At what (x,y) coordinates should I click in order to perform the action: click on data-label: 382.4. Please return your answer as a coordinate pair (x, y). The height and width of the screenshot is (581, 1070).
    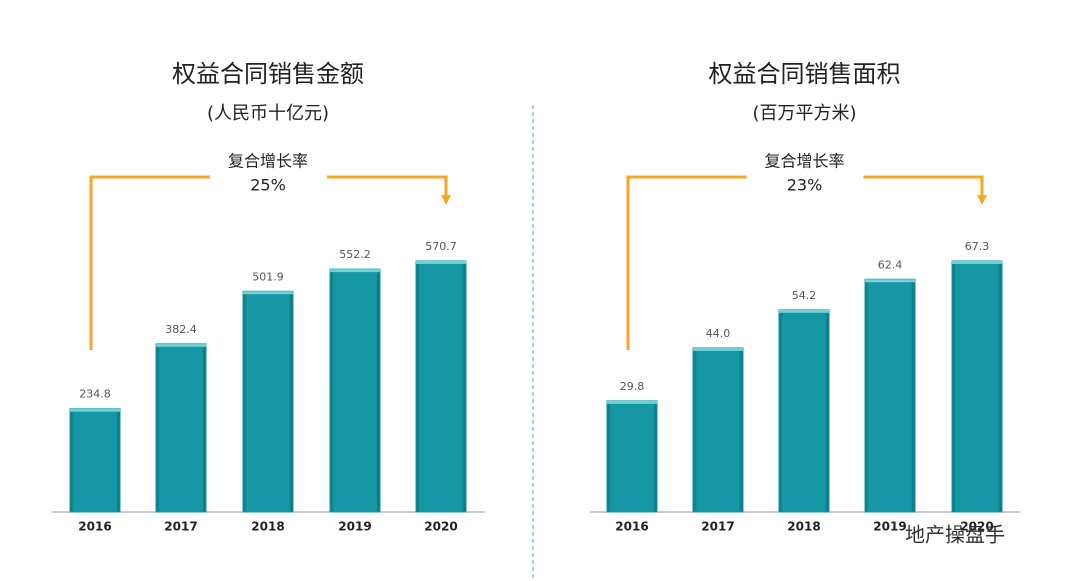
    Looking at the image, I should click on (181, 329).